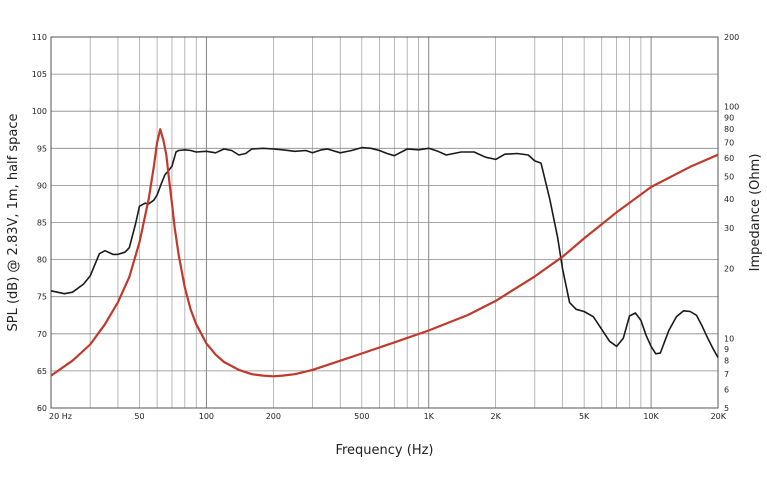 Image resolution: width=767 pixels, height=484 pixels. Describe the element at coordinates (584, 416) in the screenshot. I see `x-tick-label: 5K` at that location.